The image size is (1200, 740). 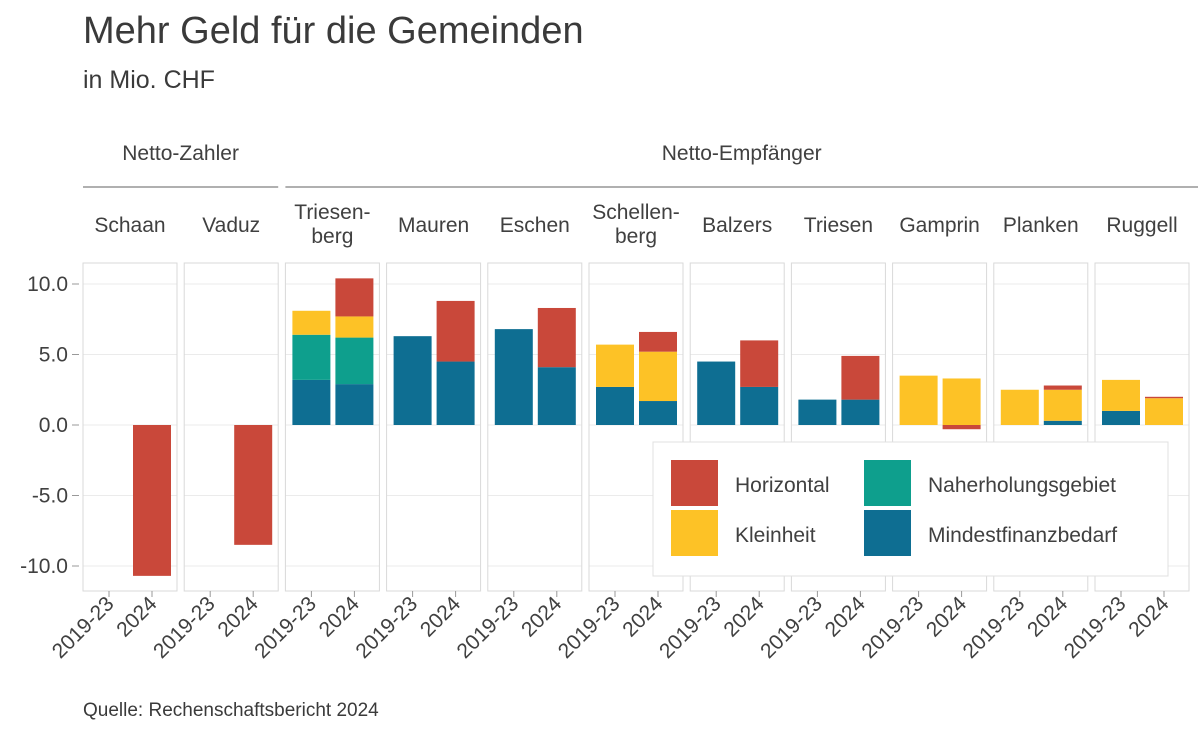 I want to click on panel-label: Balzers, so click(x=737, y=225).